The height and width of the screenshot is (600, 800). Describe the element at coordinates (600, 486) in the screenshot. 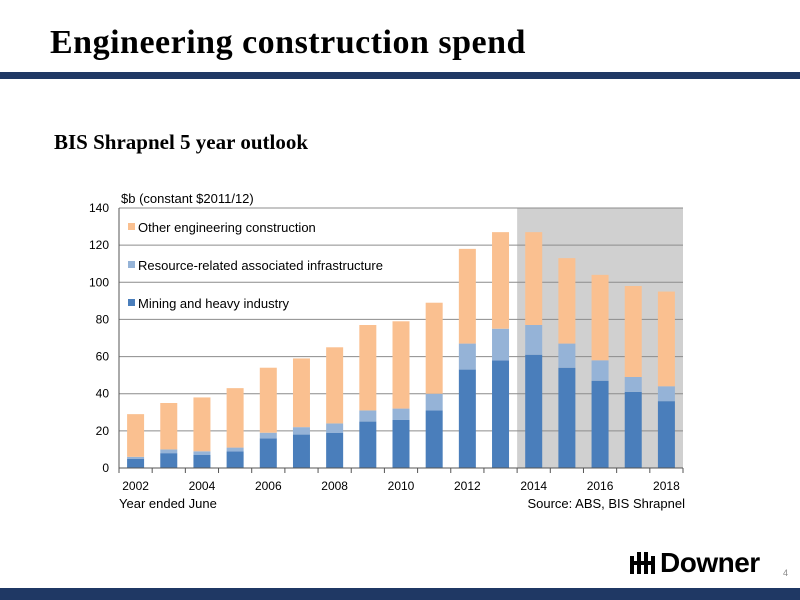

I see `x-tick-label: 2016` at that location.